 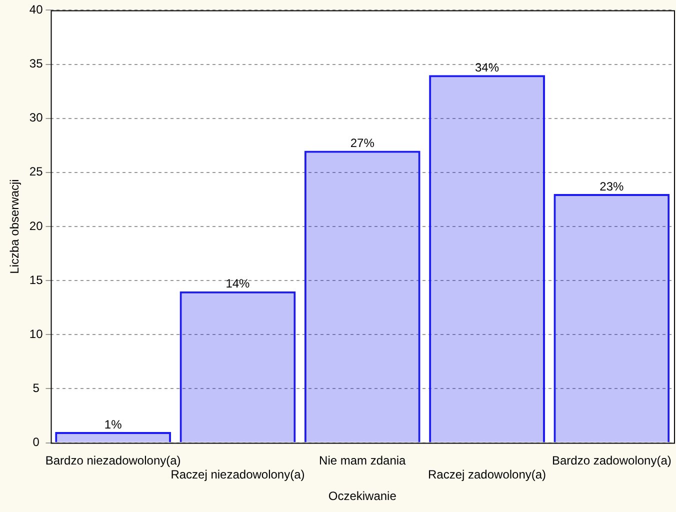 I want to click on x-tick-label: Raczej niezadowolony(a), so click(x=237, y=475).